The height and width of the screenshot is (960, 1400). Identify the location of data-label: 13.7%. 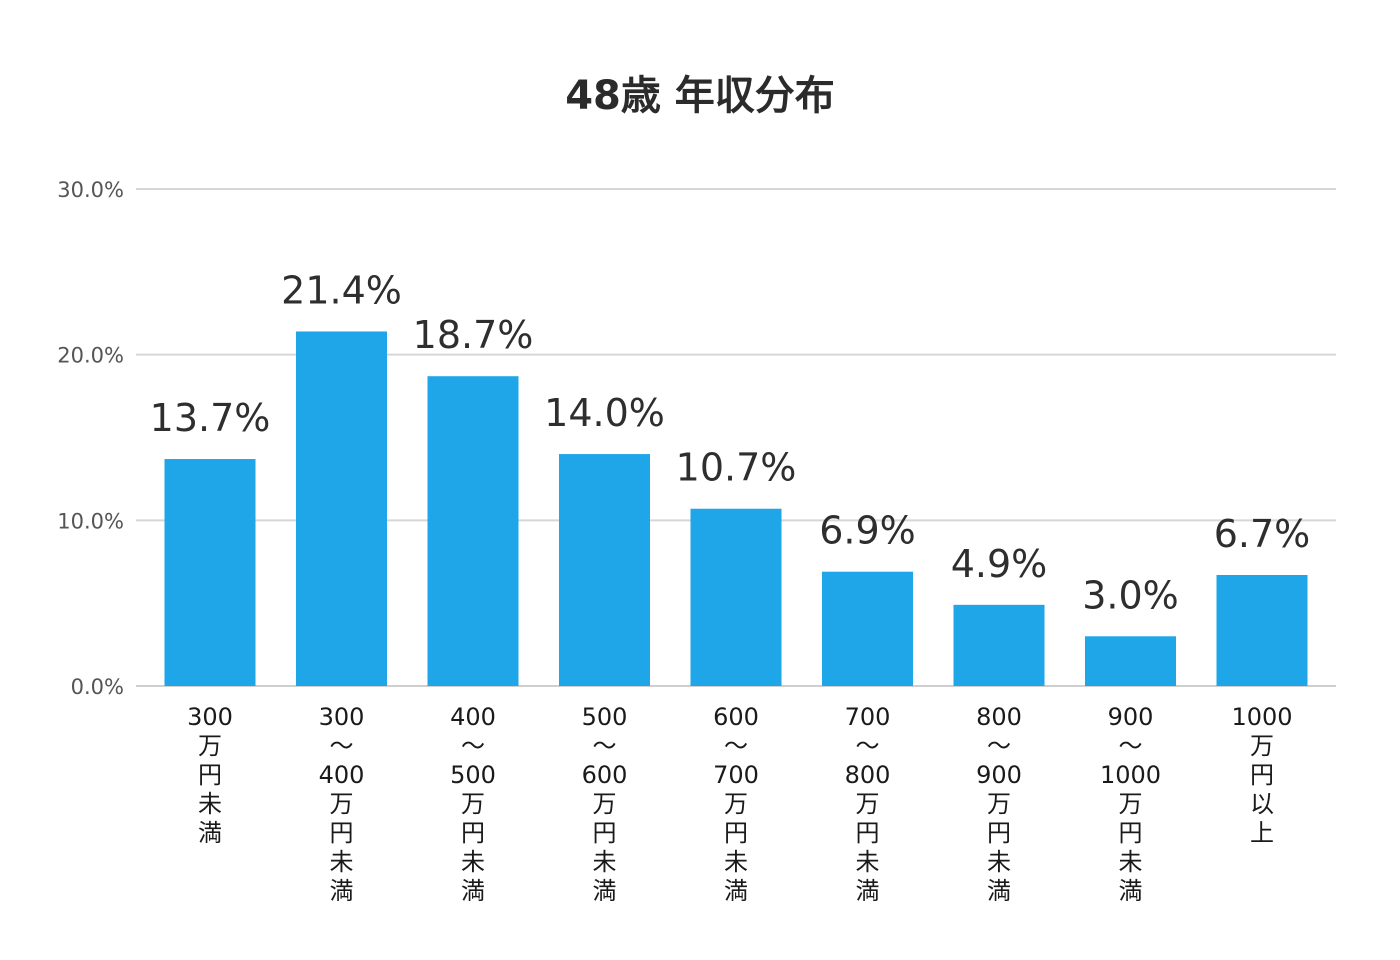
(210, 418).